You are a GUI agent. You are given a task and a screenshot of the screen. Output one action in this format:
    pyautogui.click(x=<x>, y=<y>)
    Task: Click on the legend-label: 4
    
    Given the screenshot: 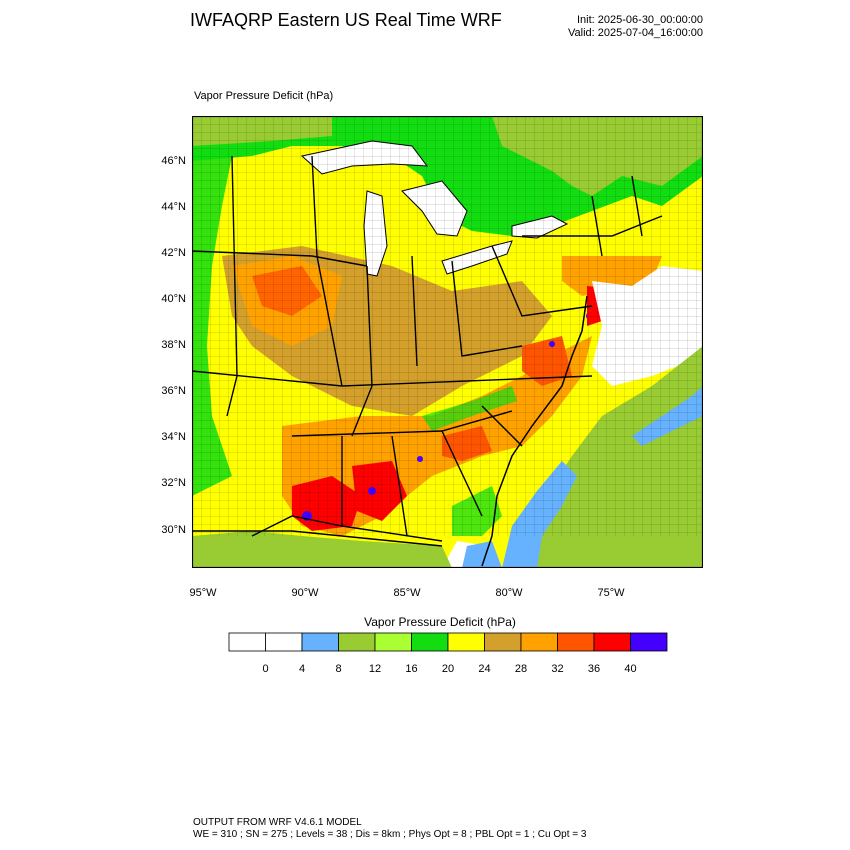 What is the action you would take?
    pyautogui.click(x=302, y=669)
    